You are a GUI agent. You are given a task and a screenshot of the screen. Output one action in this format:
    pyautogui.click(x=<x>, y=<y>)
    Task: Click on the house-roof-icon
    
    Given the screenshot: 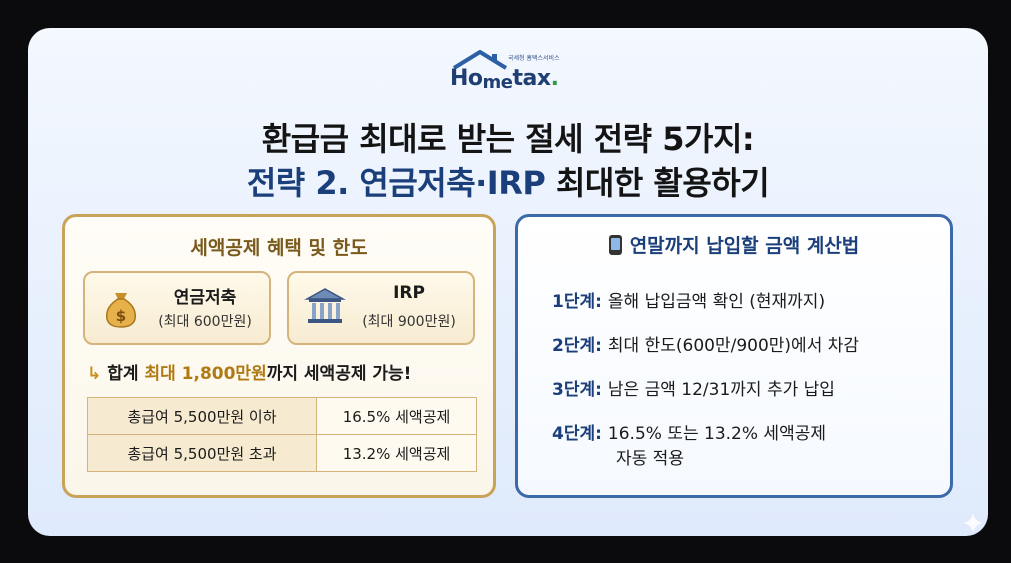 What is the action you would take?
    pyautogui.click(x=480, y=60)
    